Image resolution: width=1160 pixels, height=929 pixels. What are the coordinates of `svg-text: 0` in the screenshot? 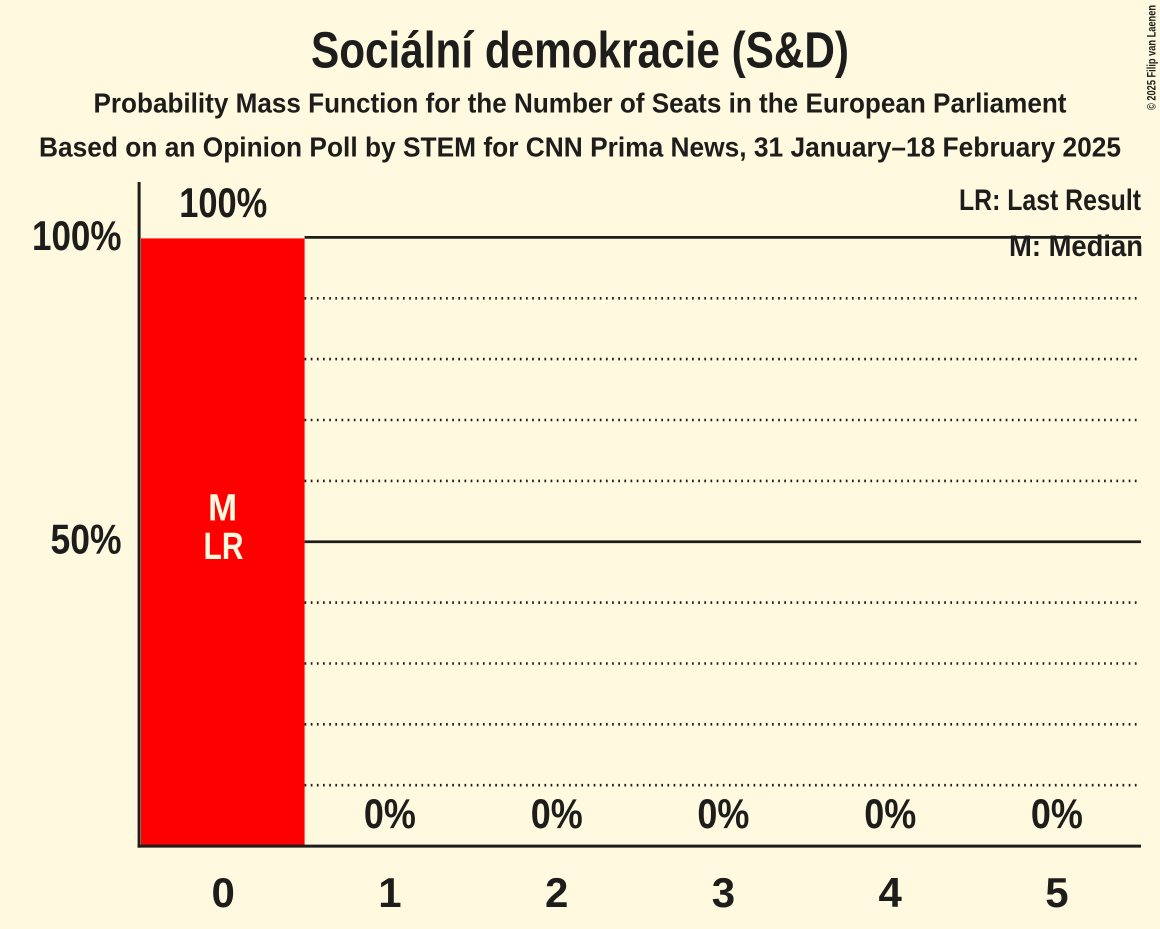 It's located at (223, 892).